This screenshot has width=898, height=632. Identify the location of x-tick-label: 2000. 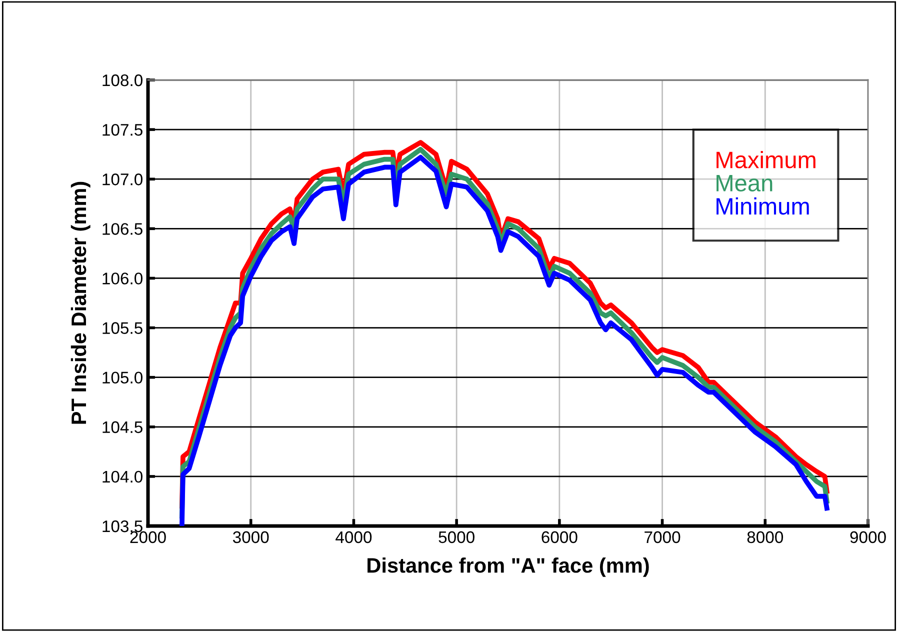
(148, 537).